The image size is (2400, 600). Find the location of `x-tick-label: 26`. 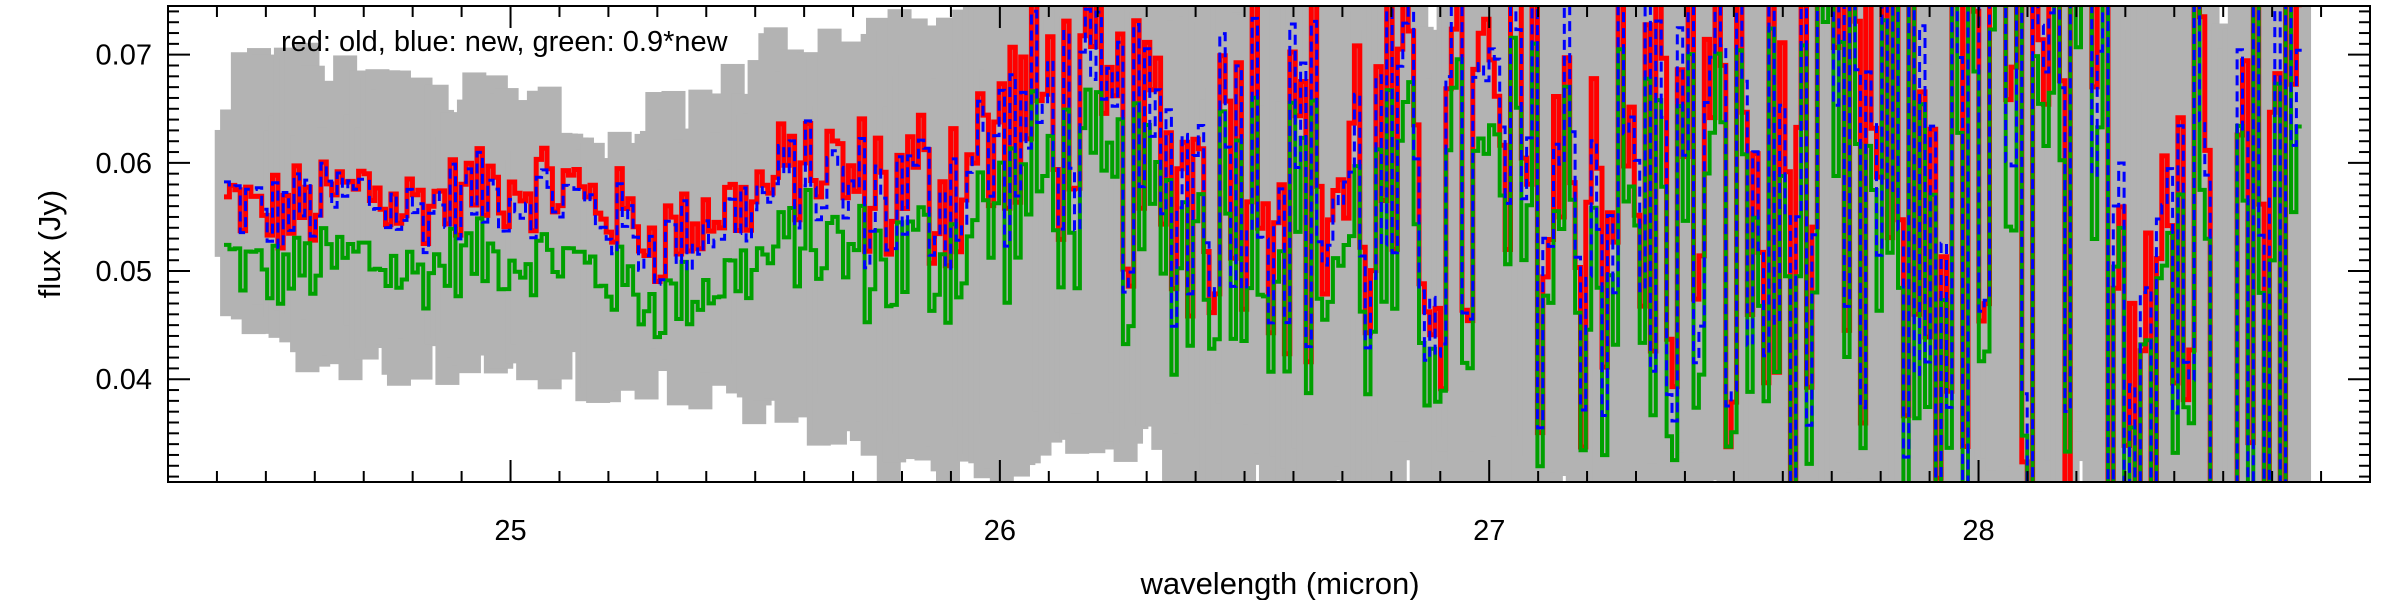

x-tick-label: 26 is located at coordinates (1000, 531).